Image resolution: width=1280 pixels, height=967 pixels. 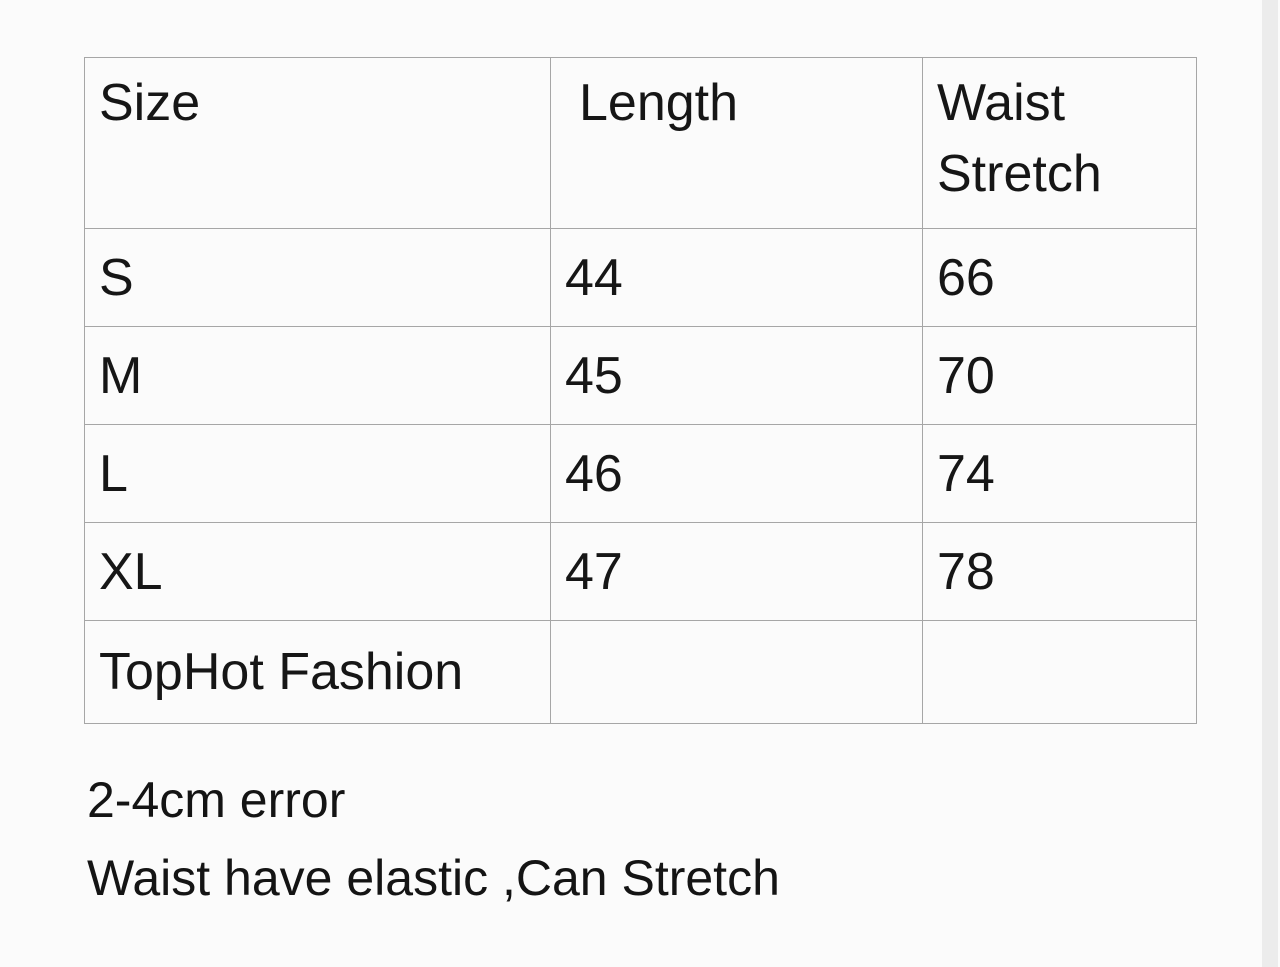 I want to click on table-cell: L, so click(x=317, y=473).